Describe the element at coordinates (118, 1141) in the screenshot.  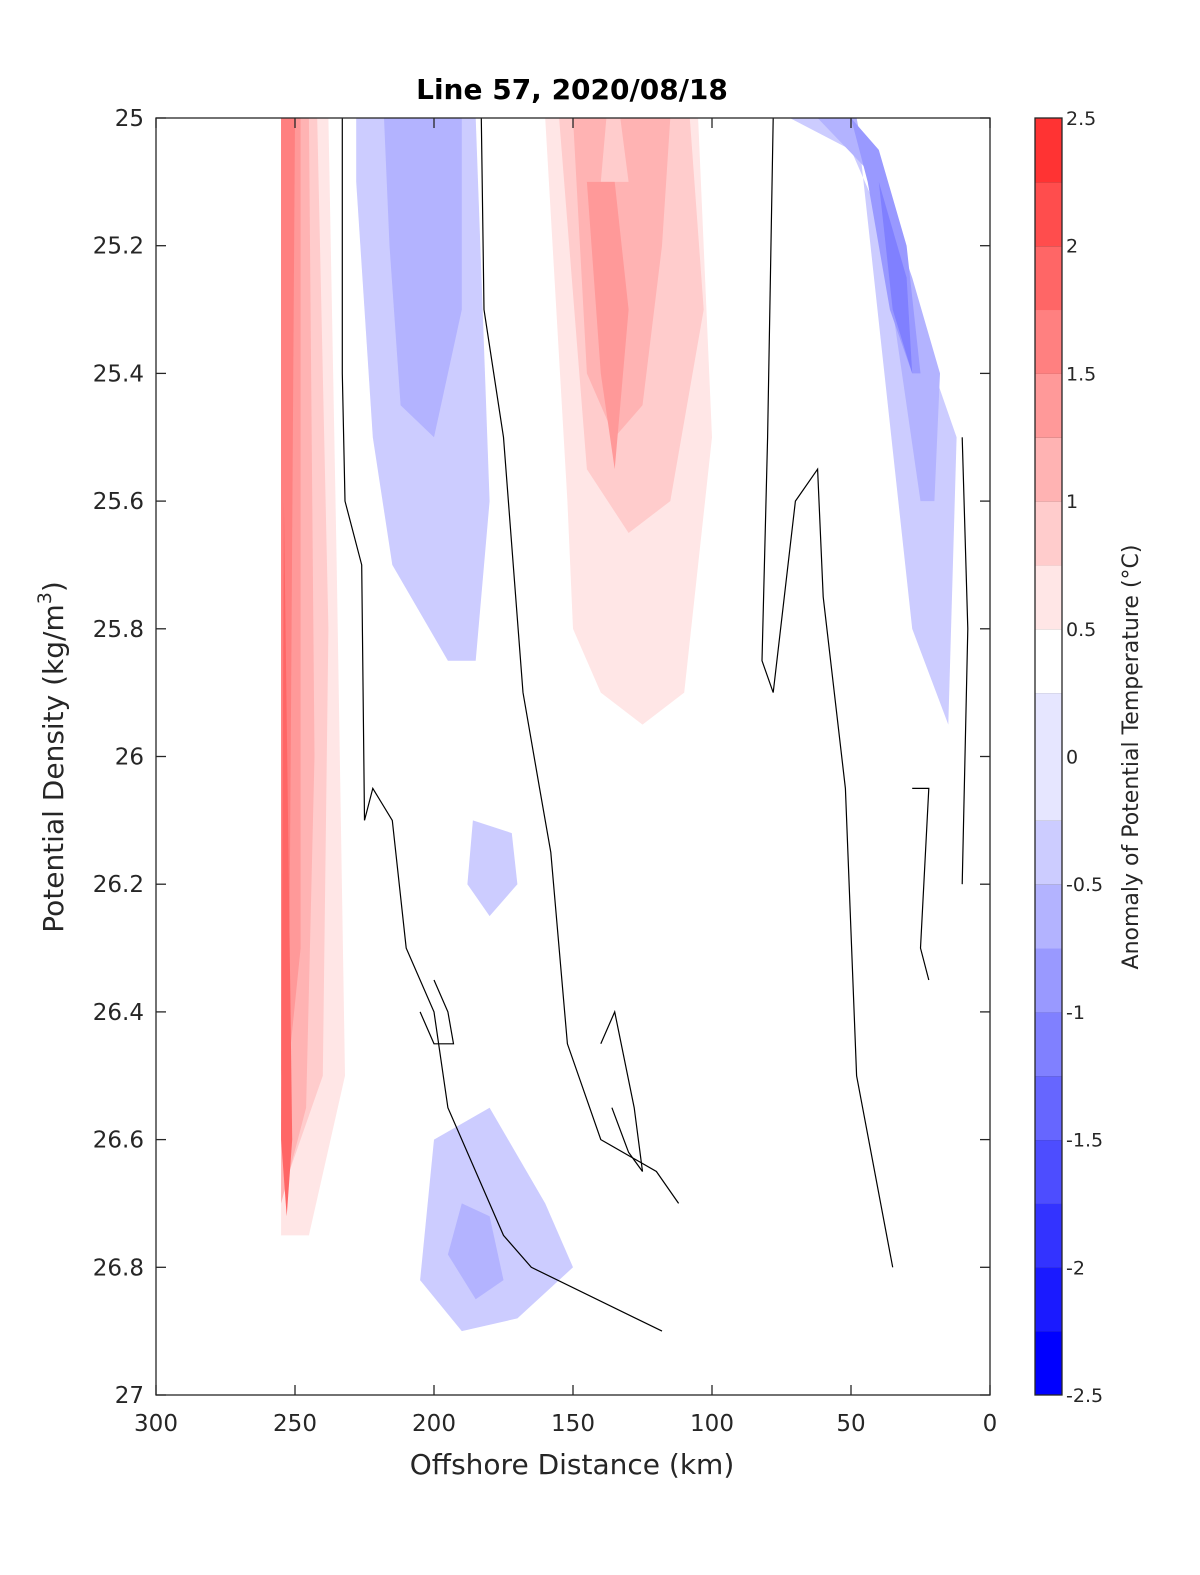
I see `y-tick-label: 26.6` at that location.